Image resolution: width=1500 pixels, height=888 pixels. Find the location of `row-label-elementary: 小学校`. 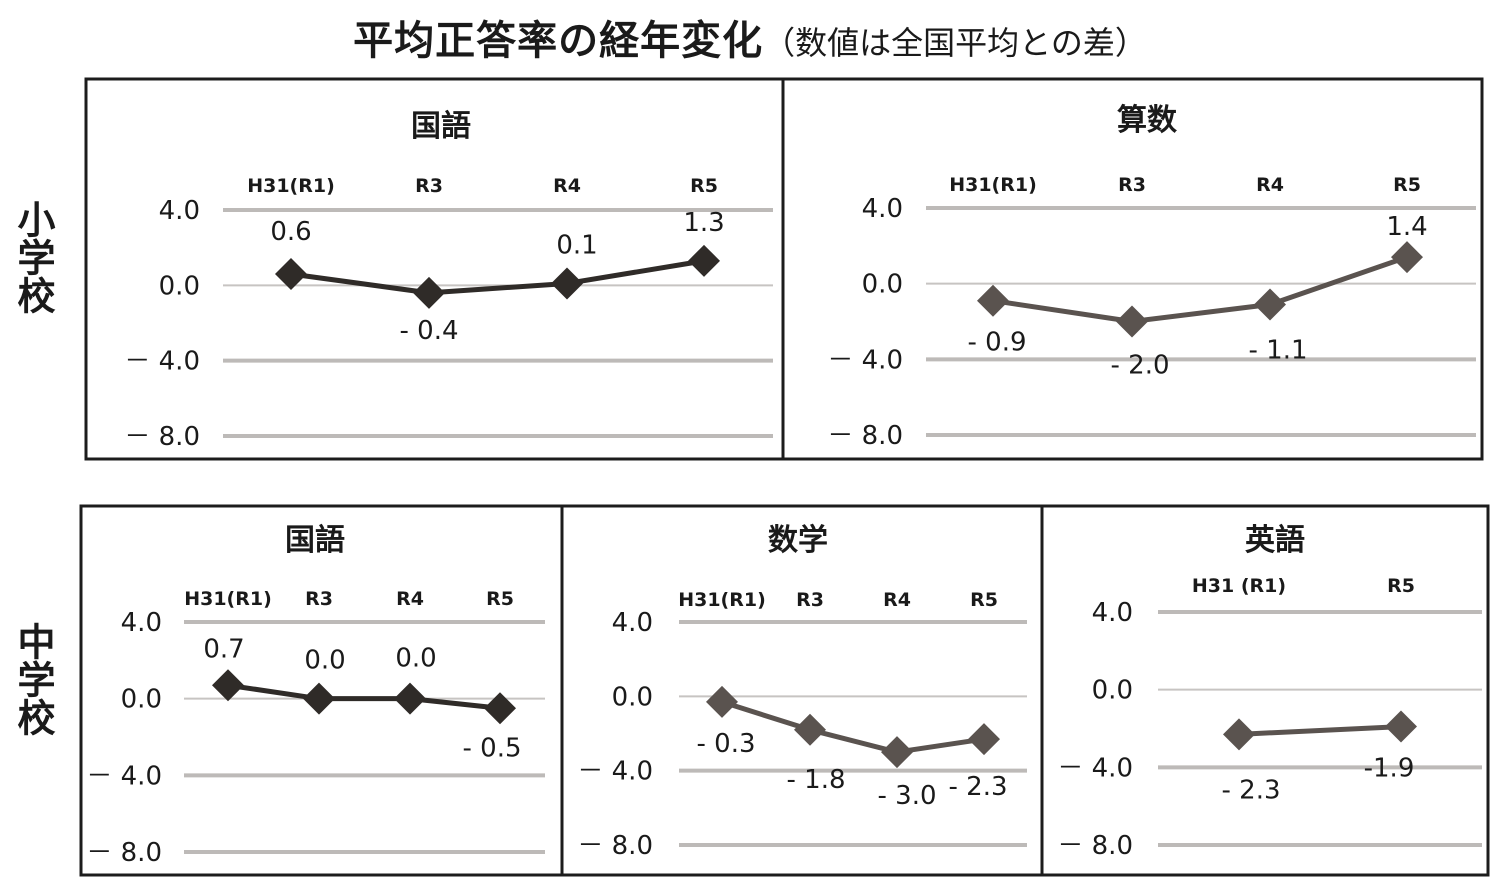

row-label-elementary: 小学校 is located at coordinates (33, 257).